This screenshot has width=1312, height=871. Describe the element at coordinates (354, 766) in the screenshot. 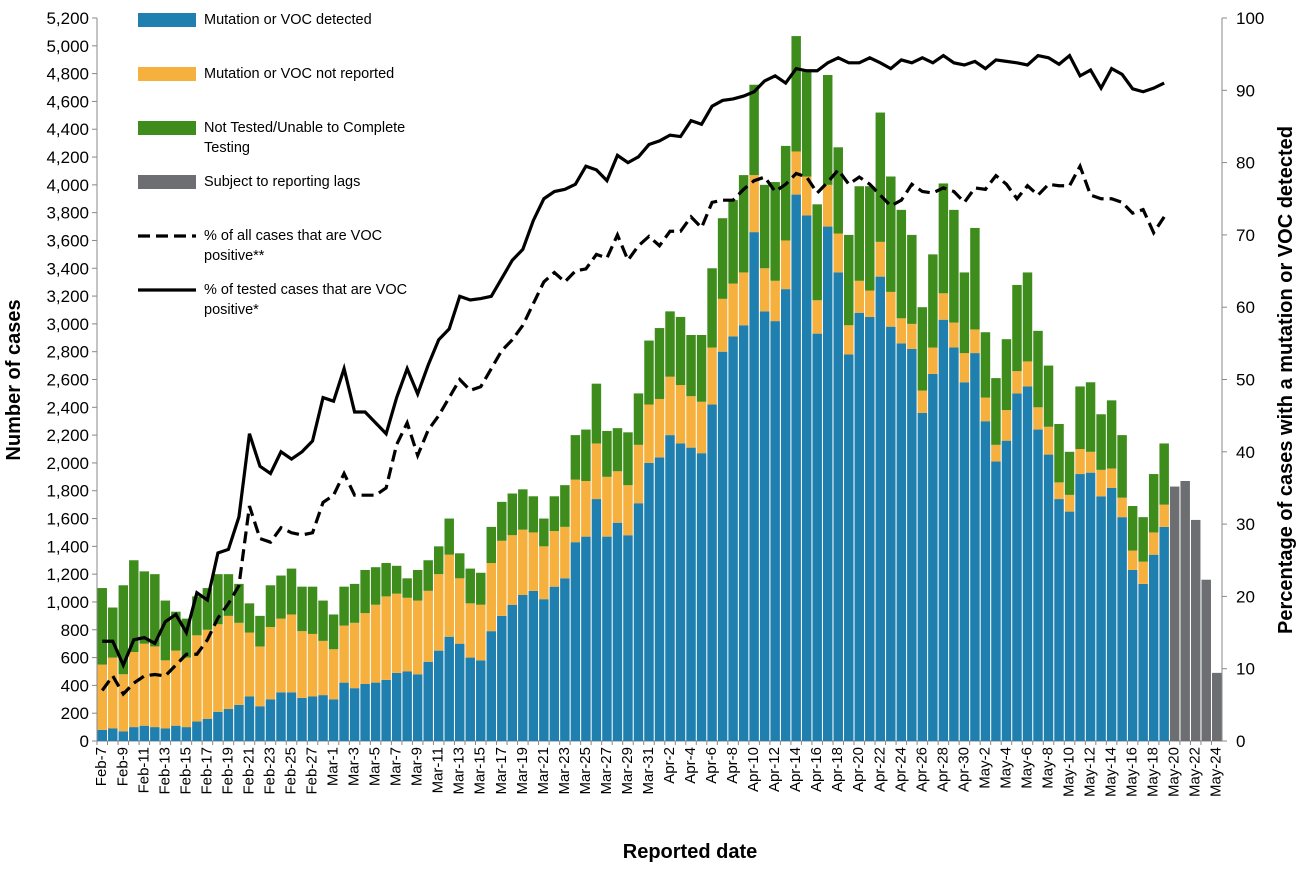

I see `x-tick-label: Mar-3` at that location.